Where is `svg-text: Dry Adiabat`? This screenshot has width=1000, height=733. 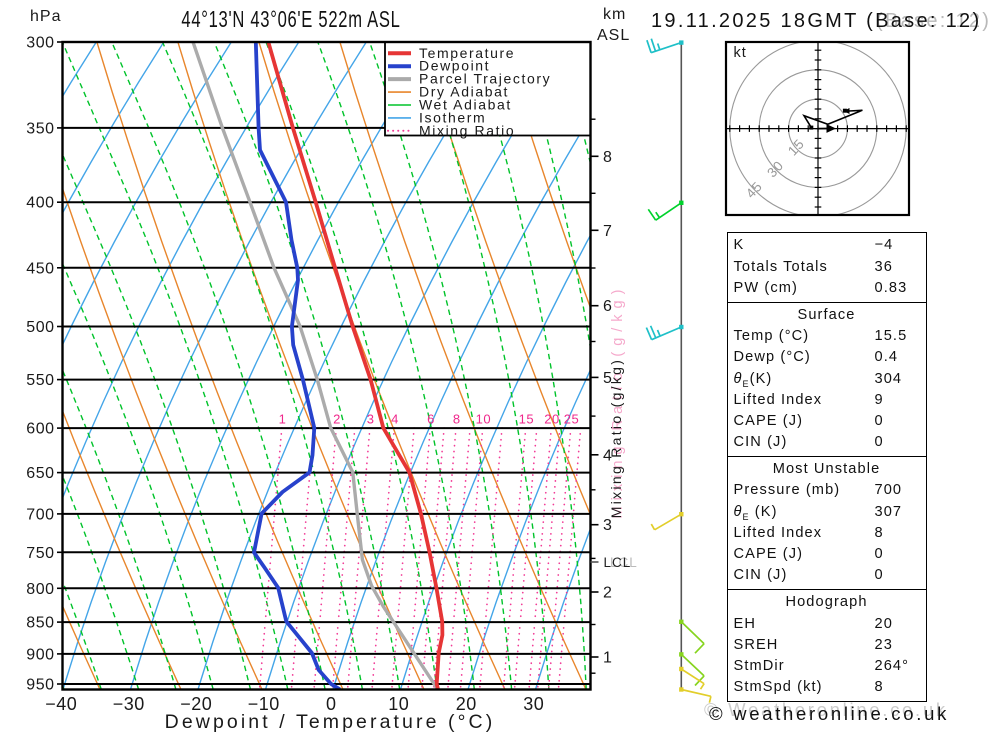
svg-text: Dry Adiabat is located at coordinates (464, 92).